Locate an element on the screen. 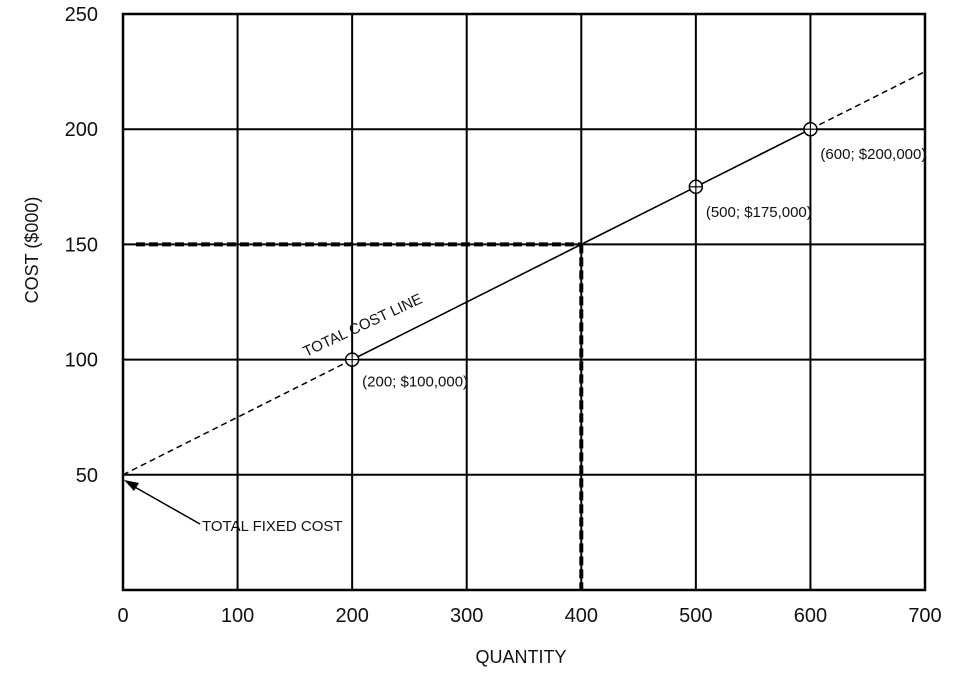 The width and height of the screenshot is (955, 673). x-tick-label: 100 is located at coordinates (237, 616).